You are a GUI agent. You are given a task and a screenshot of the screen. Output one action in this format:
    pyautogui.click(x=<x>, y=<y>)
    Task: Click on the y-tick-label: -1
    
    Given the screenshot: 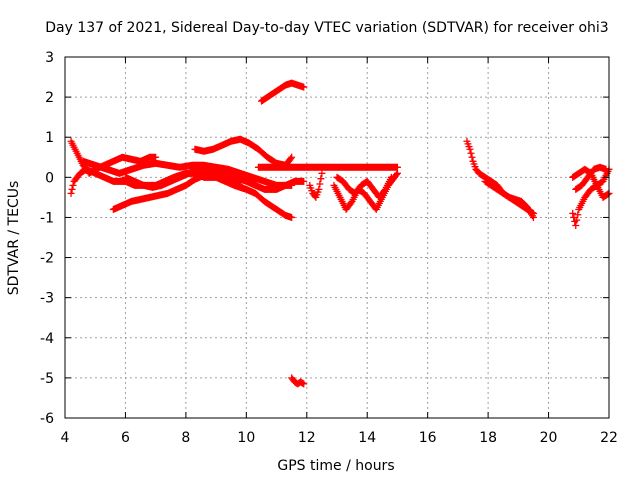 What is the action you would take?
    pyautogui.click(x=47, y=218)
    